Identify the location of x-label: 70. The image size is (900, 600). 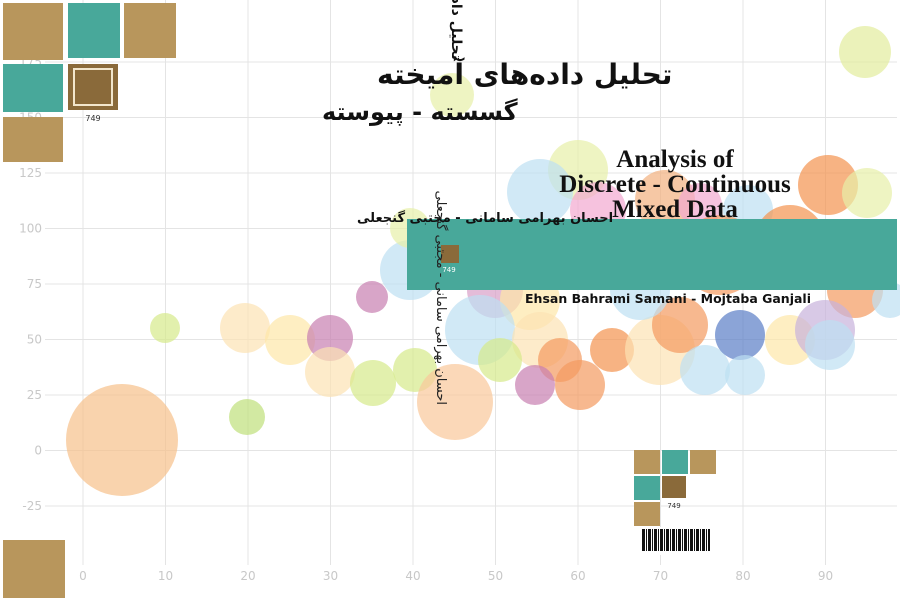
(660, 576).